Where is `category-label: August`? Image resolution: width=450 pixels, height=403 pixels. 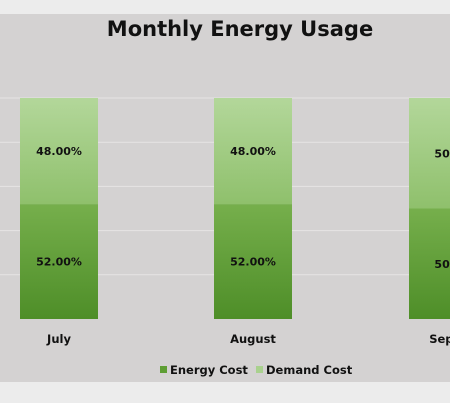
category-label: August is located at coordinates (253, 339).